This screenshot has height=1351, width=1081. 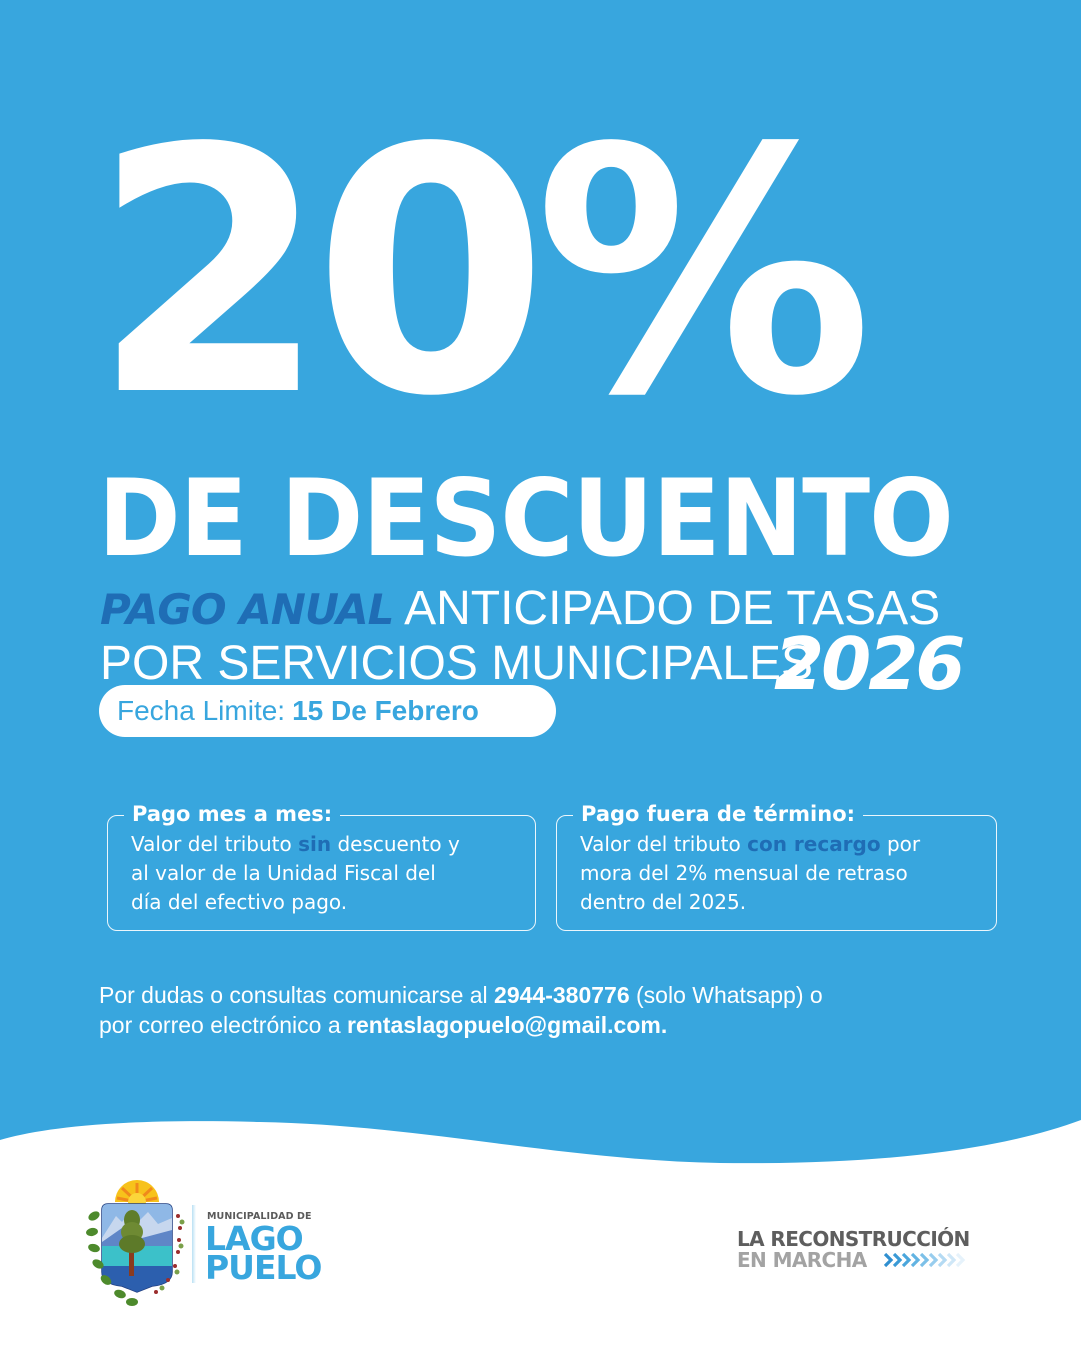 What do you see at coordinates (315, 844) in the screenshot?
I see `highlight-sin: sin` at bounding box center [315, 844].